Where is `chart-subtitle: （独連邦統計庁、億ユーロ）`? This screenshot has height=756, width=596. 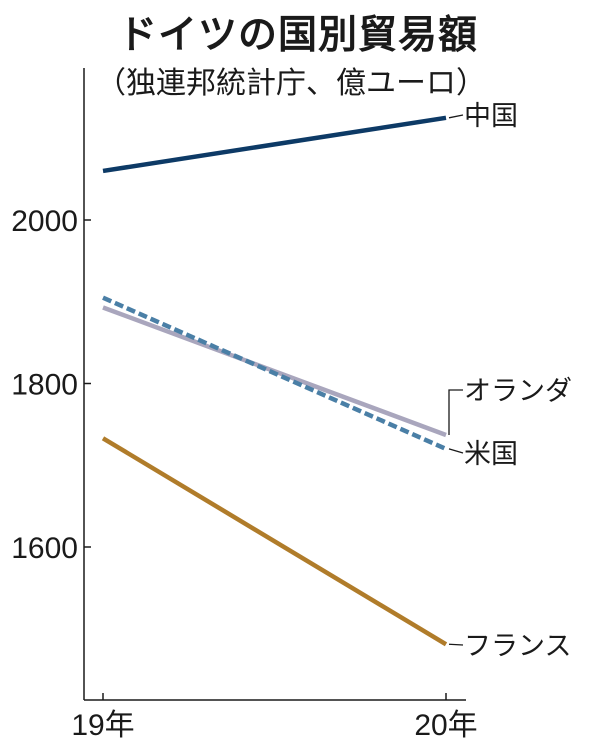
chart-subtitle: （独連邦統計庁、億ユーロ） is located at coordinates (291, 83).